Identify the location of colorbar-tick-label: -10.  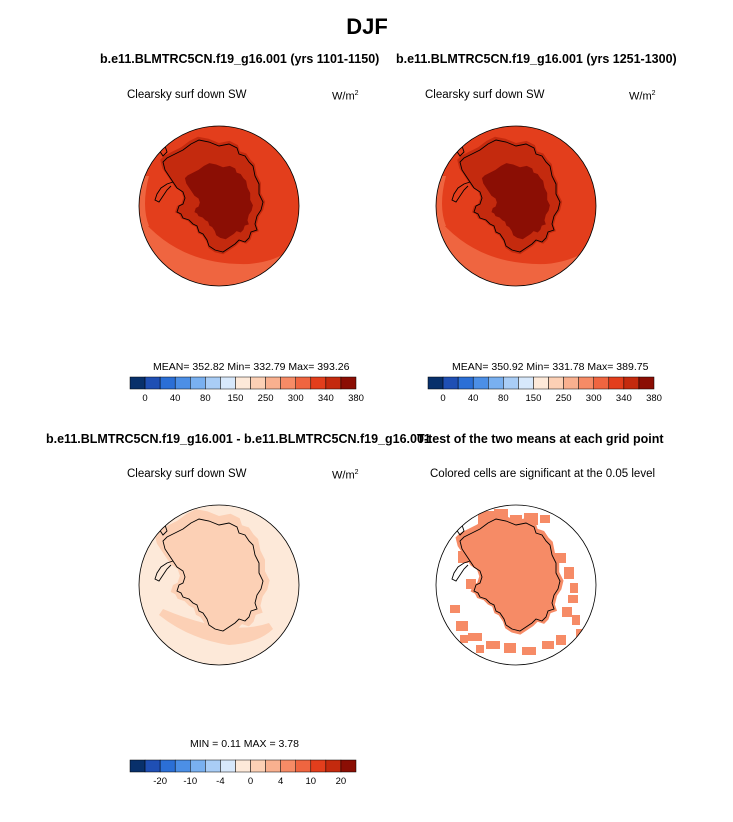
(190, 781).